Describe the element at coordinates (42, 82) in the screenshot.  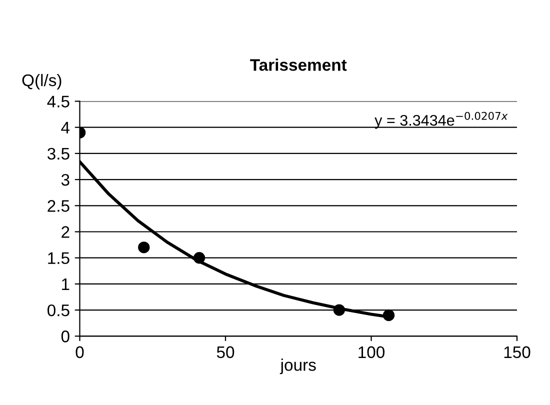
I see `y-axis-title: Q(l/s)` at that location.